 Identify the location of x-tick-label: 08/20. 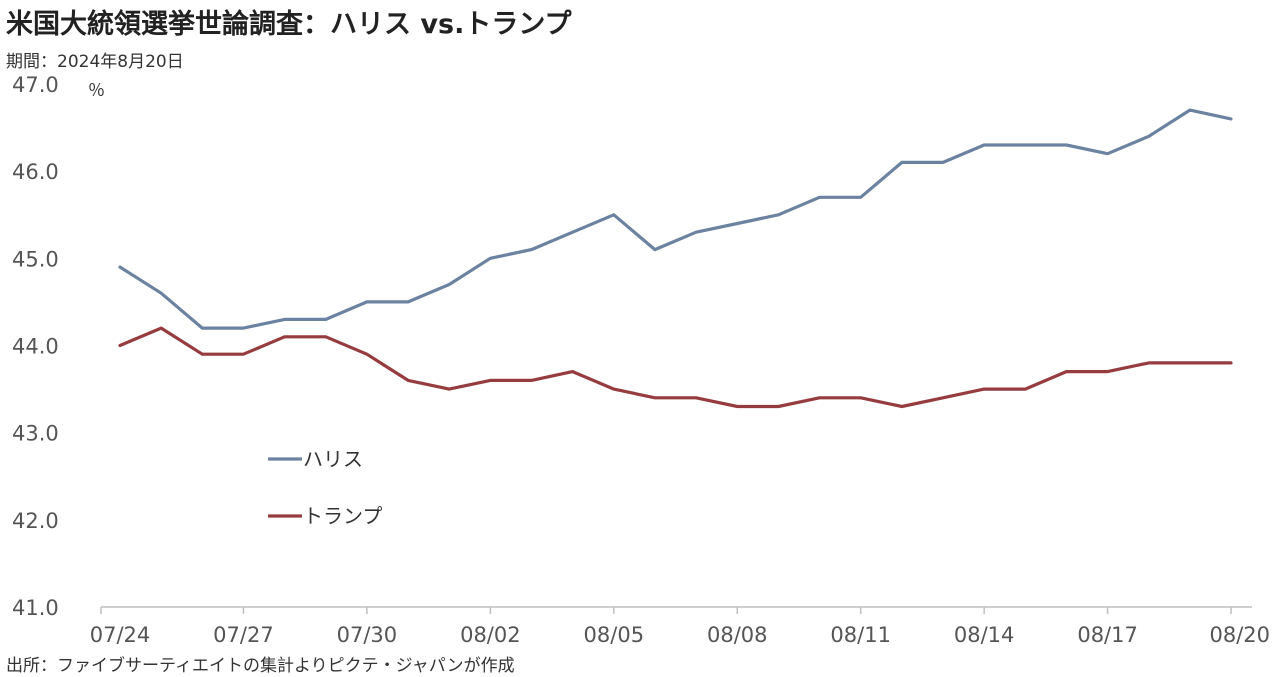
(1239, 635).